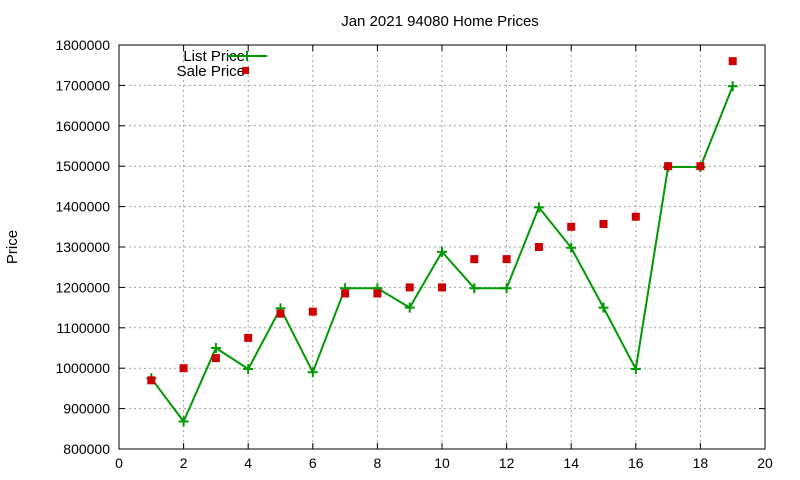  Describe the element at coordinates (82, 85) in the screenshot. I see `y-tick-label: 1700000` at that location.